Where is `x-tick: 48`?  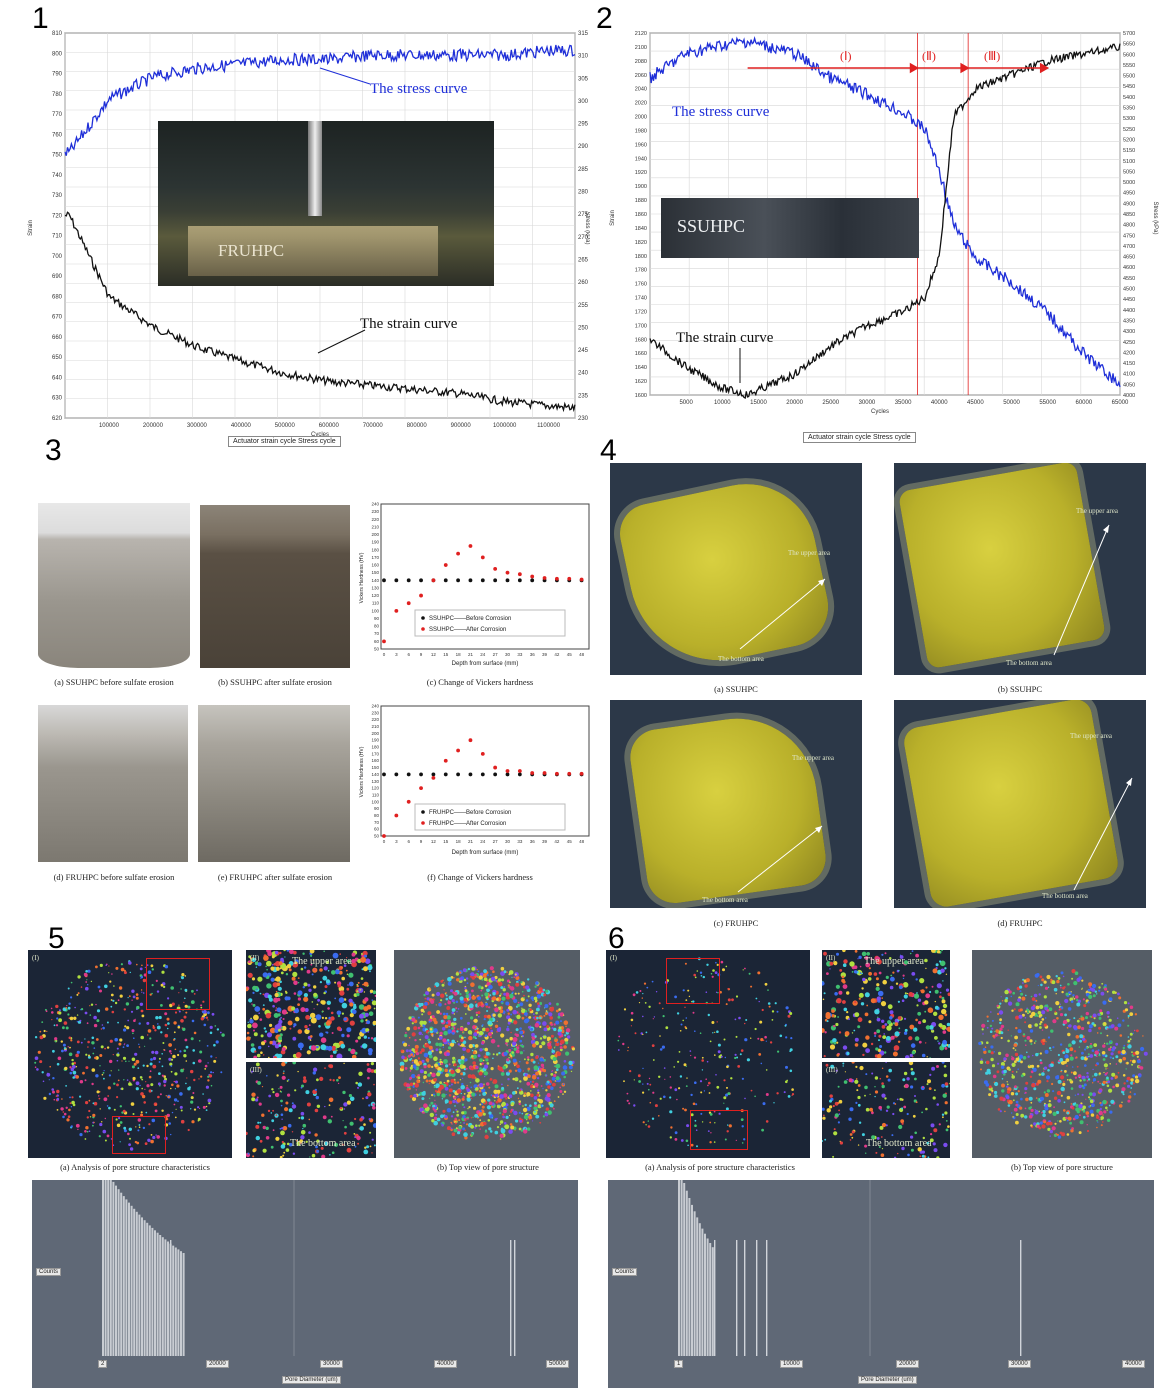 x-tick: 48 is located at coordinates (582, 654).